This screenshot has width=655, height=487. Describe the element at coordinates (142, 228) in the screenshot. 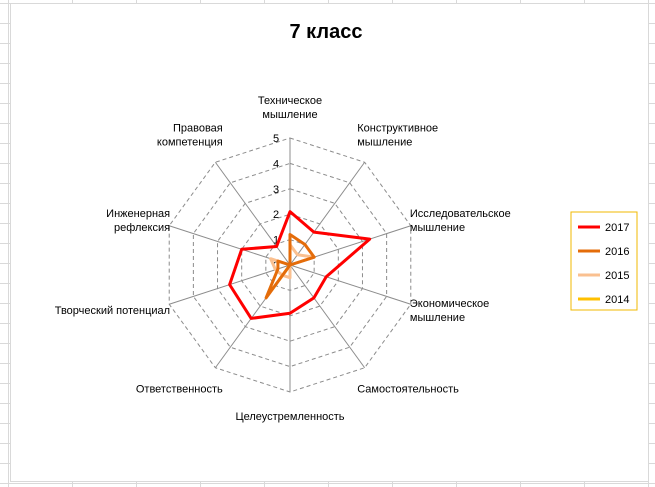

I see `category-label-line: рефлексия` at that location.